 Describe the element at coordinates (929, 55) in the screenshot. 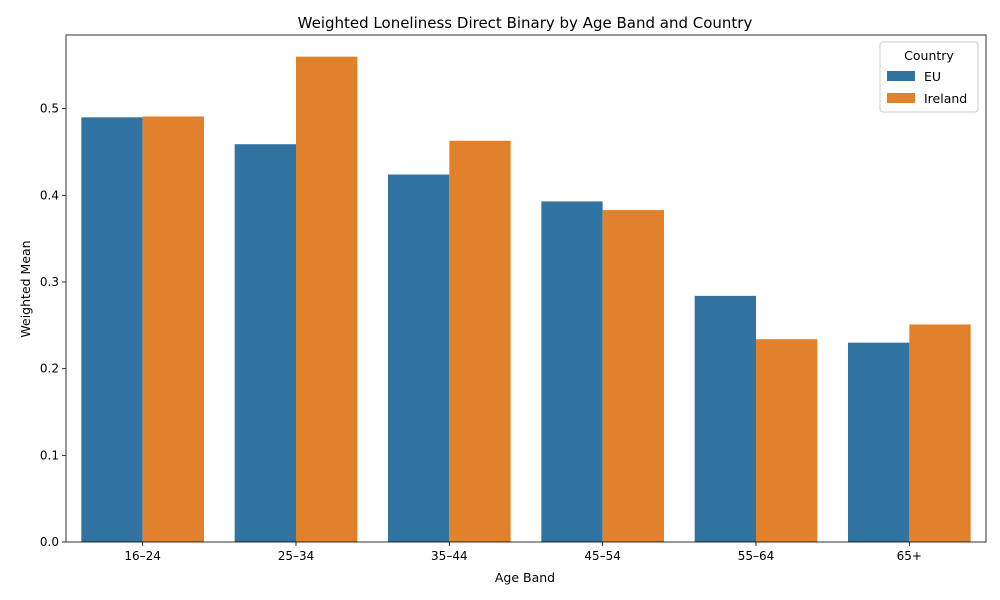

I see `legend-title: Country` at that location.